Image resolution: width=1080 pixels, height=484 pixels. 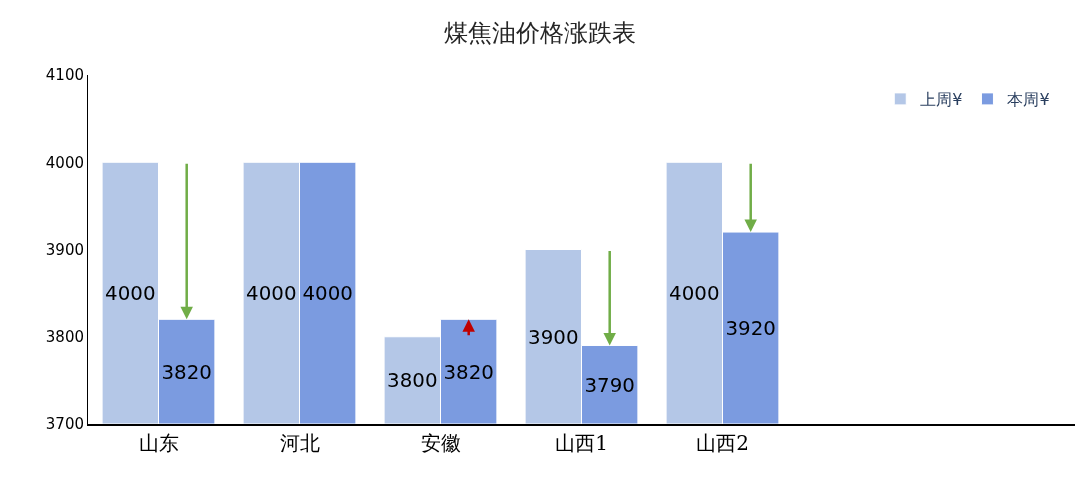 I want to click on legend-label: 上周¥, so click(x=941, y=100).